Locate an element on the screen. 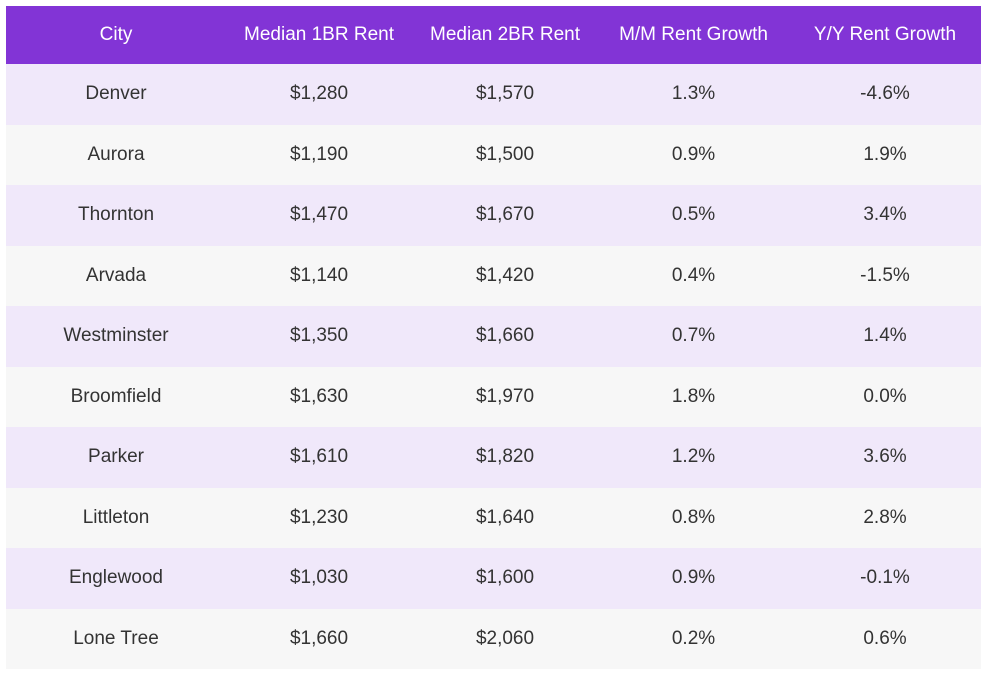 The height and width of the screenshot is (678, 992). table-row: Arvada $1,140 $1,420 0.4% -1.5% is located at coordinates (493, 275).